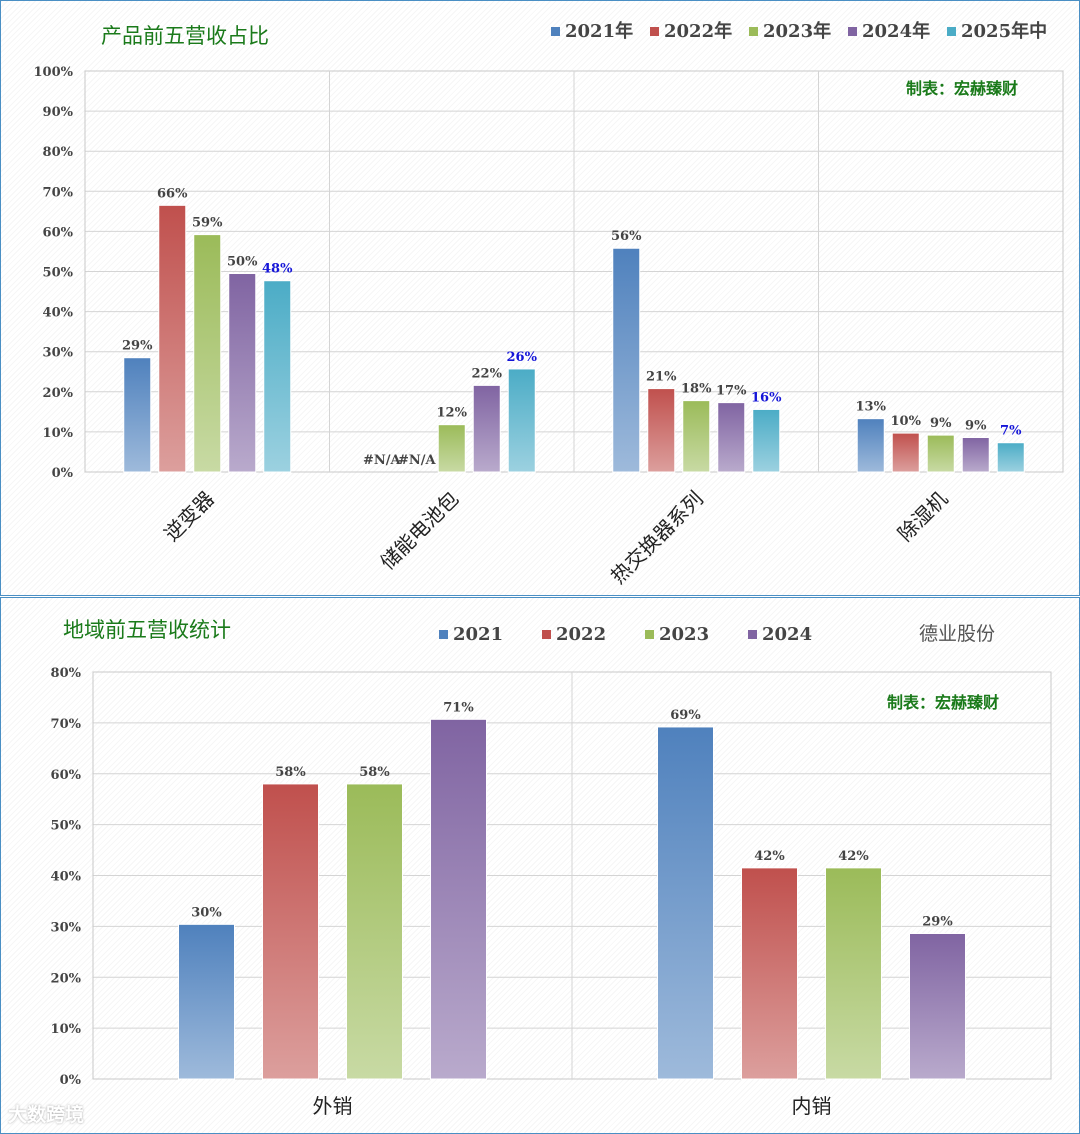 This screenshot has height=1134, width=1080. What do you see at coordinates (290, 931) in the screenshot?
I see `bar-2022-E5A496E99480` at bounding box center [290, 931].